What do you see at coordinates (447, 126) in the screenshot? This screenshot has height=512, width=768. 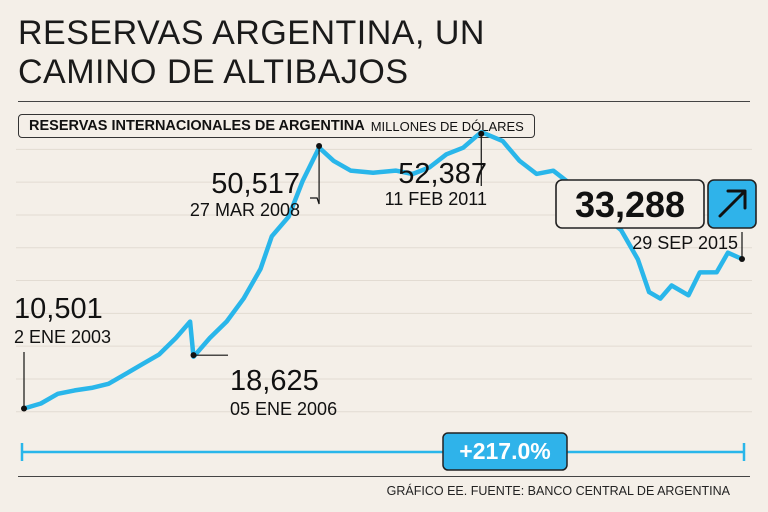 I see `subtitle-unit: MILLONES DE DÓLARES` at bounding box center [447, 126].